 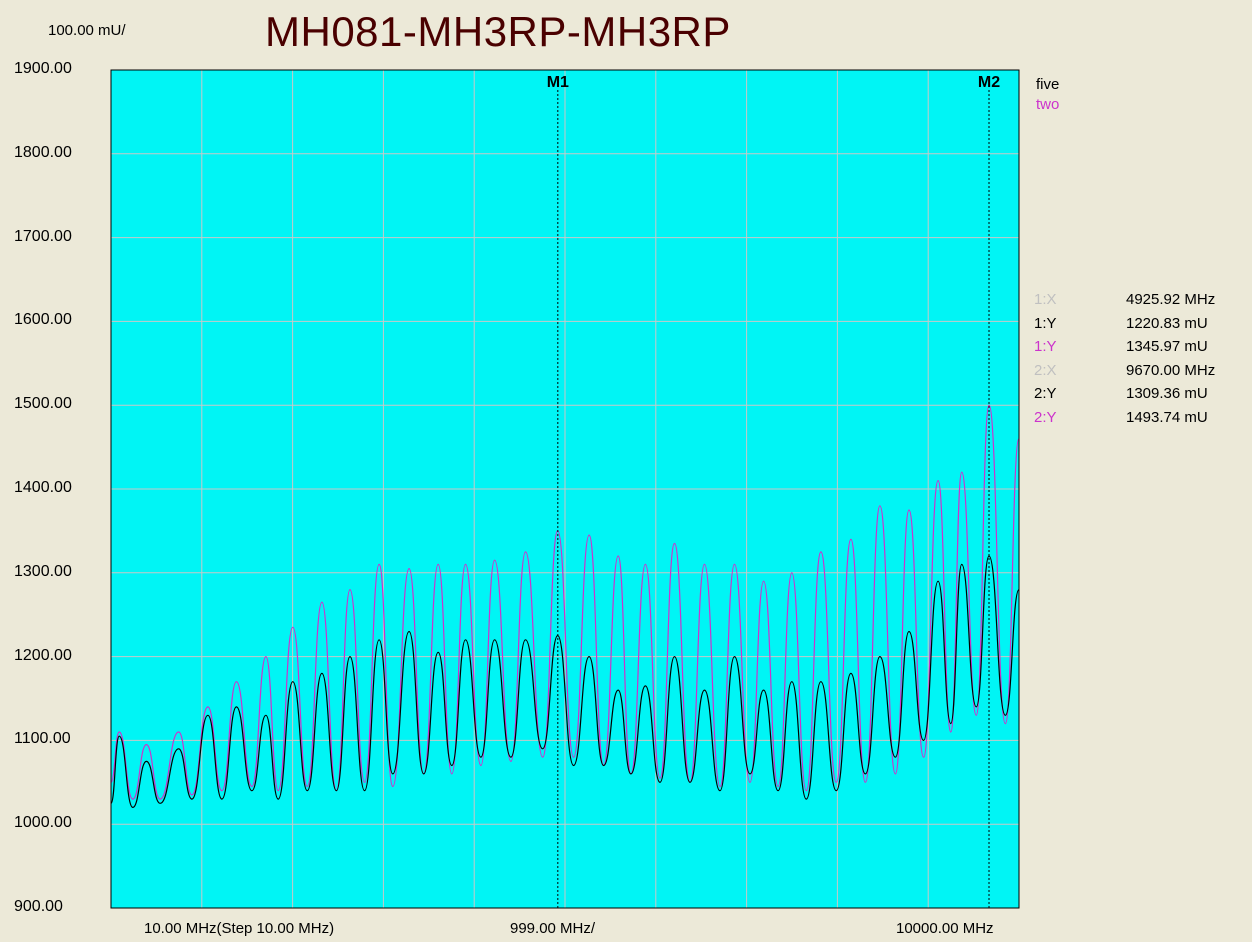 What do you see at coordinates (1167, 417) in the screenshot?
I see `readout-value: 1493.74 mU` at bounding box center [1167, 417].